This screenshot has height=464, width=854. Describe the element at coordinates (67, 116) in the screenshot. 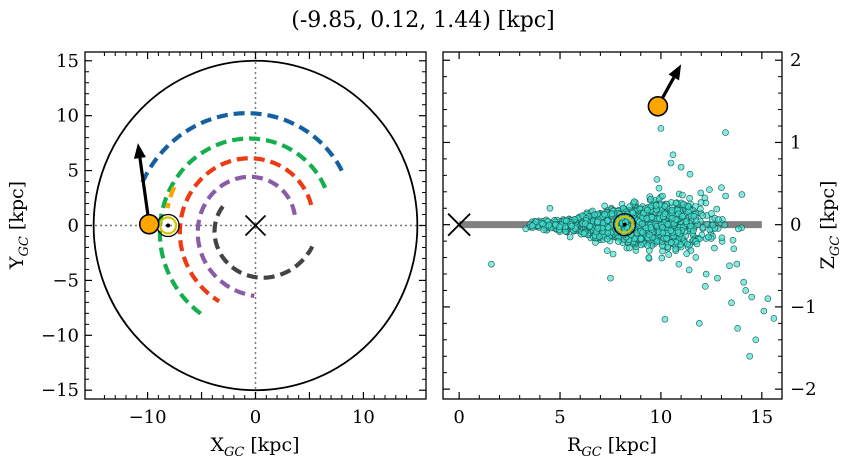

I see `left-ytick-label: 10` at that location.